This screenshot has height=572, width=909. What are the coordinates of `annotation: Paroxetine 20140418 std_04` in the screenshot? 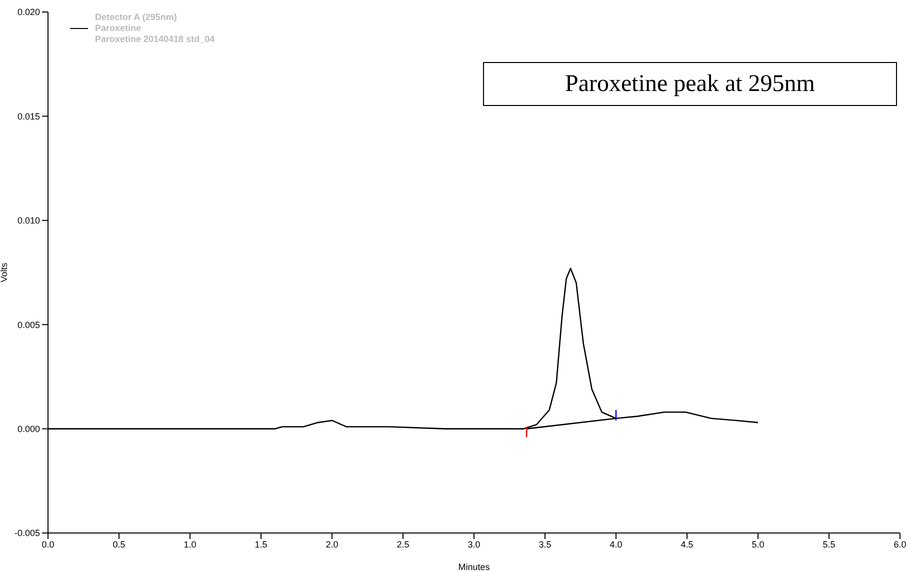 It's located at (154, 39).